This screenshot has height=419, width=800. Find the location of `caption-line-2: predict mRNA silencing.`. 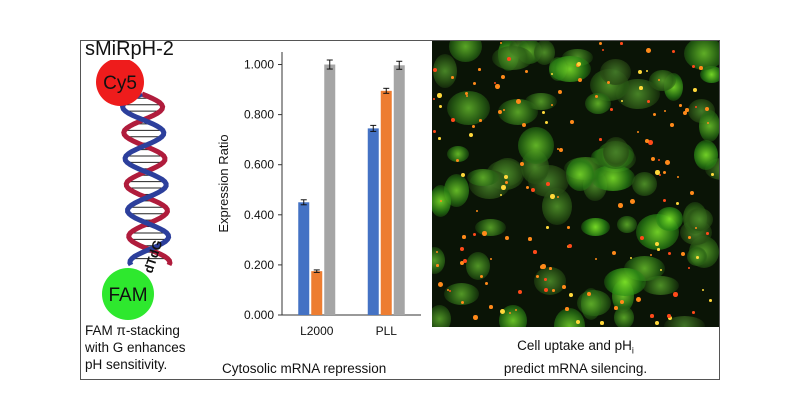

caption-line-2: predict mRNA silencing. is located at coordinates (575, 368).